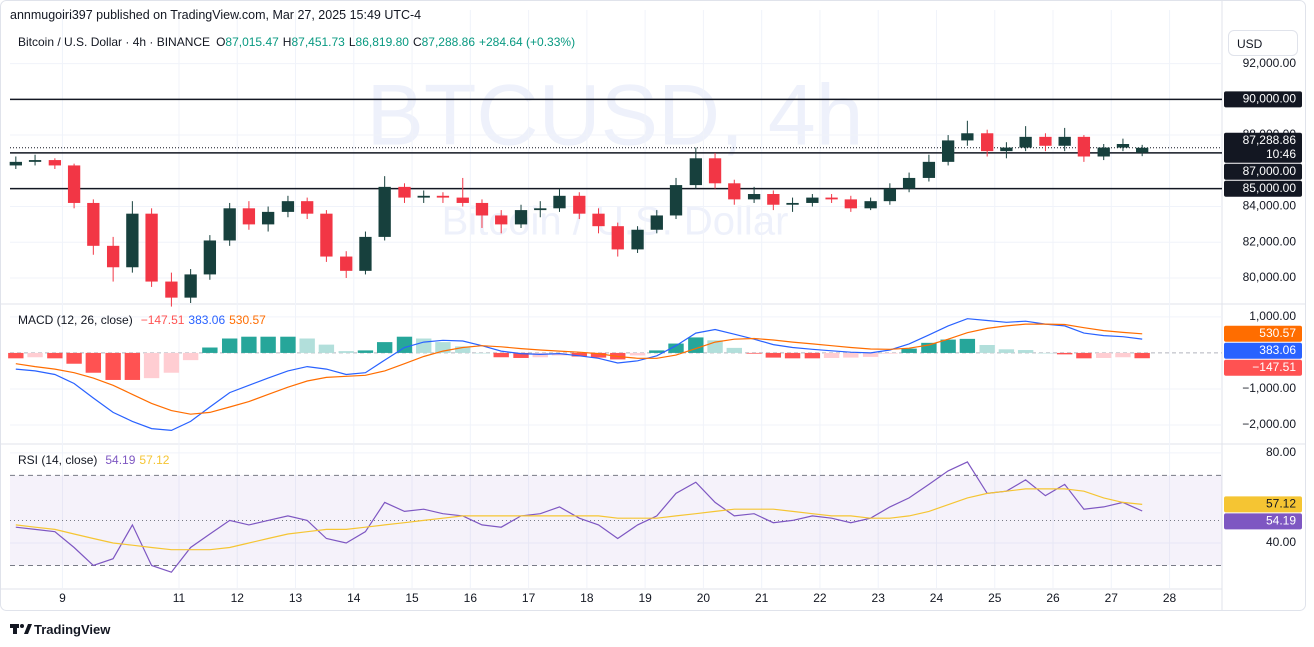  I want to click on last-price-badge-text: 87,288.86, so click(1270, 140).